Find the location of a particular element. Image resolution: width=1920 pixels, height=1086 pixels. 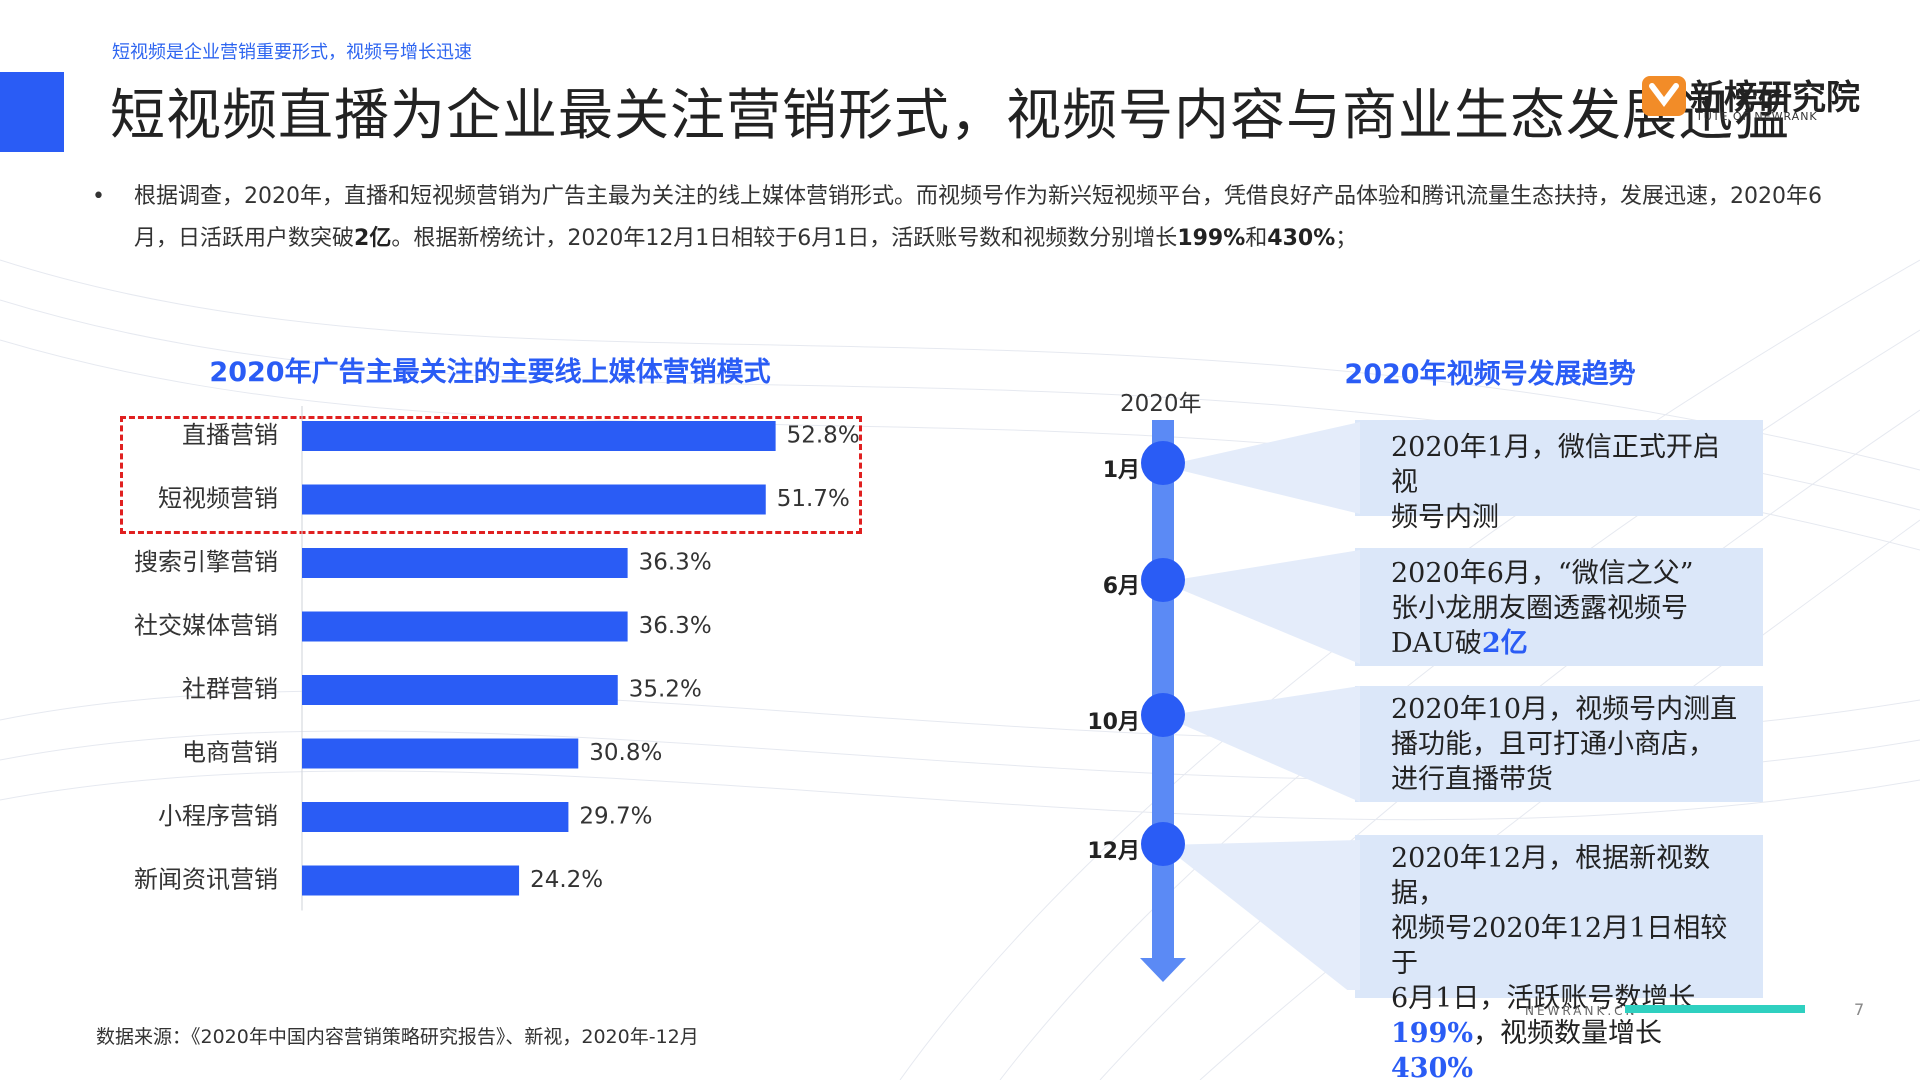

card-3-line-3: 进行直播带货 is located at coordinates (1472, 779).